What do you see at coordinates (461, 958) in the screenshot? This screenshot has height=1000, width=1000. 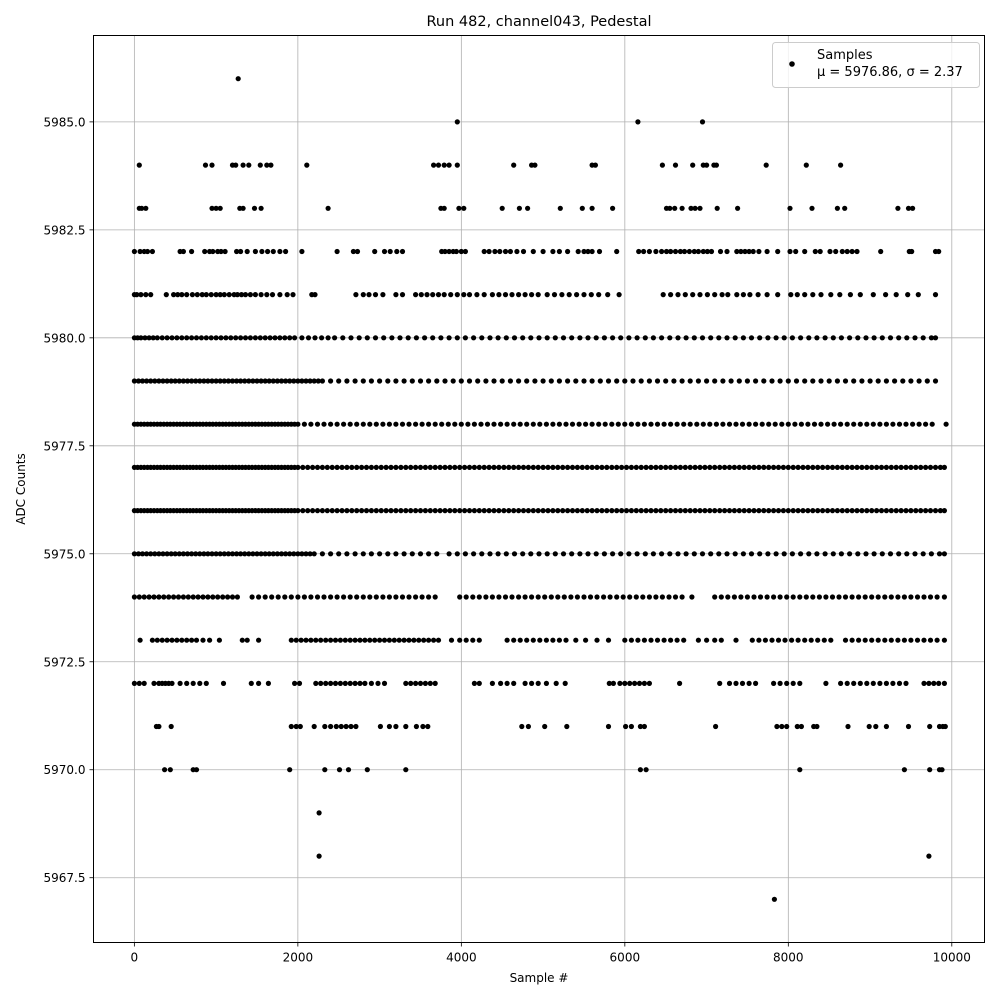 I see `x-tick-label: 4000` at bounding box center [461, 958].